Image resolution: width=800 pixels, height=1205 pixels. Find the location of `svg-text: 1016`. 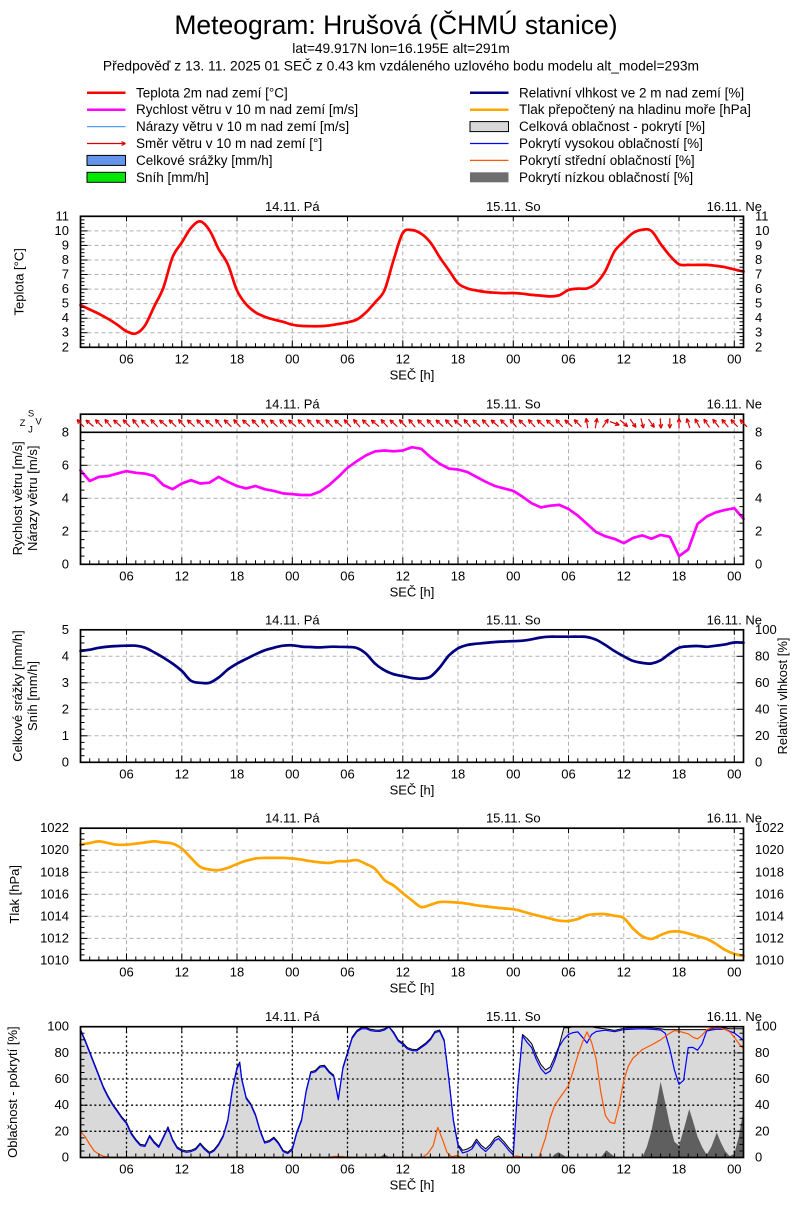

svg-text: 1016 is located at coordinates (769, 893).